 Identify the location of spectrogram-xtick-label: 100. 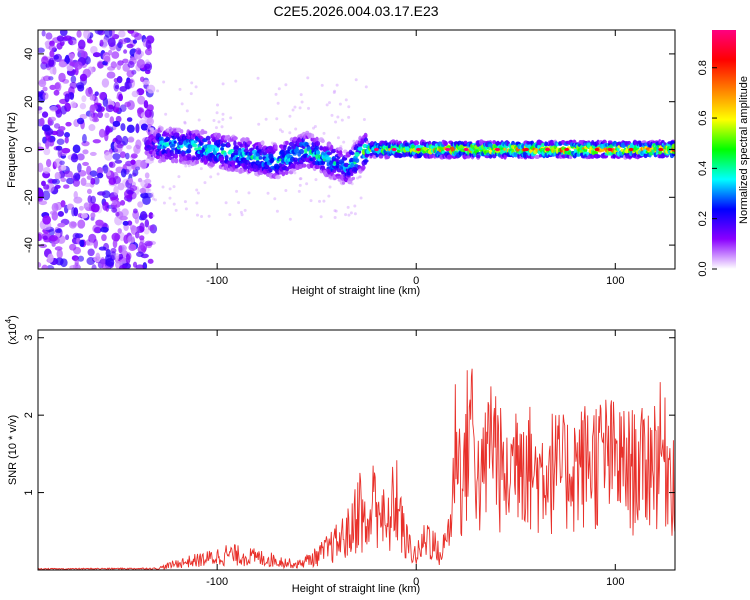
(615, 281).